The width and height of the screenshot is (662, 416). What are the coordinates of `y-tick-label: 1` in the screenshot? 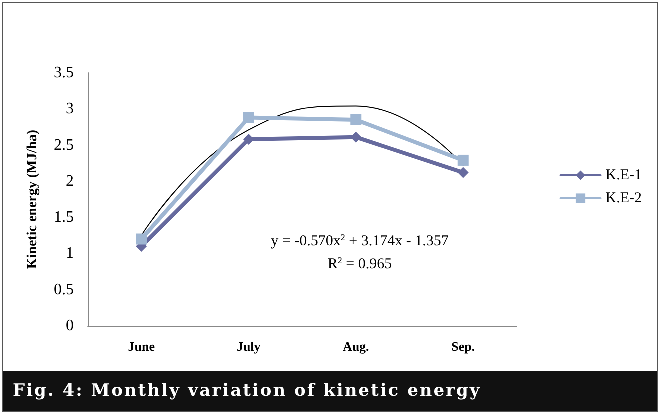 It's located at (70, 253).